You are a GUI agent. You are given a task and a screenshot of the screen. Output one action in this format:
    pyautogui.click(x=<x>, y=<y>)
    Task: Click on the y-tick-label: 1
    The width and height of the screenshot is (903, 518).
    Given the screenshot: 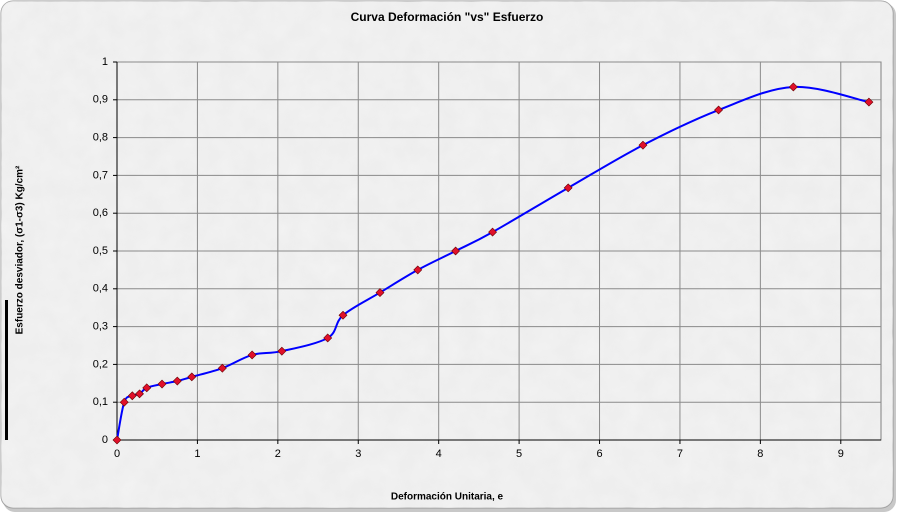 What is the action you would take?
    pyautogui.click(x=105, y=62)
    